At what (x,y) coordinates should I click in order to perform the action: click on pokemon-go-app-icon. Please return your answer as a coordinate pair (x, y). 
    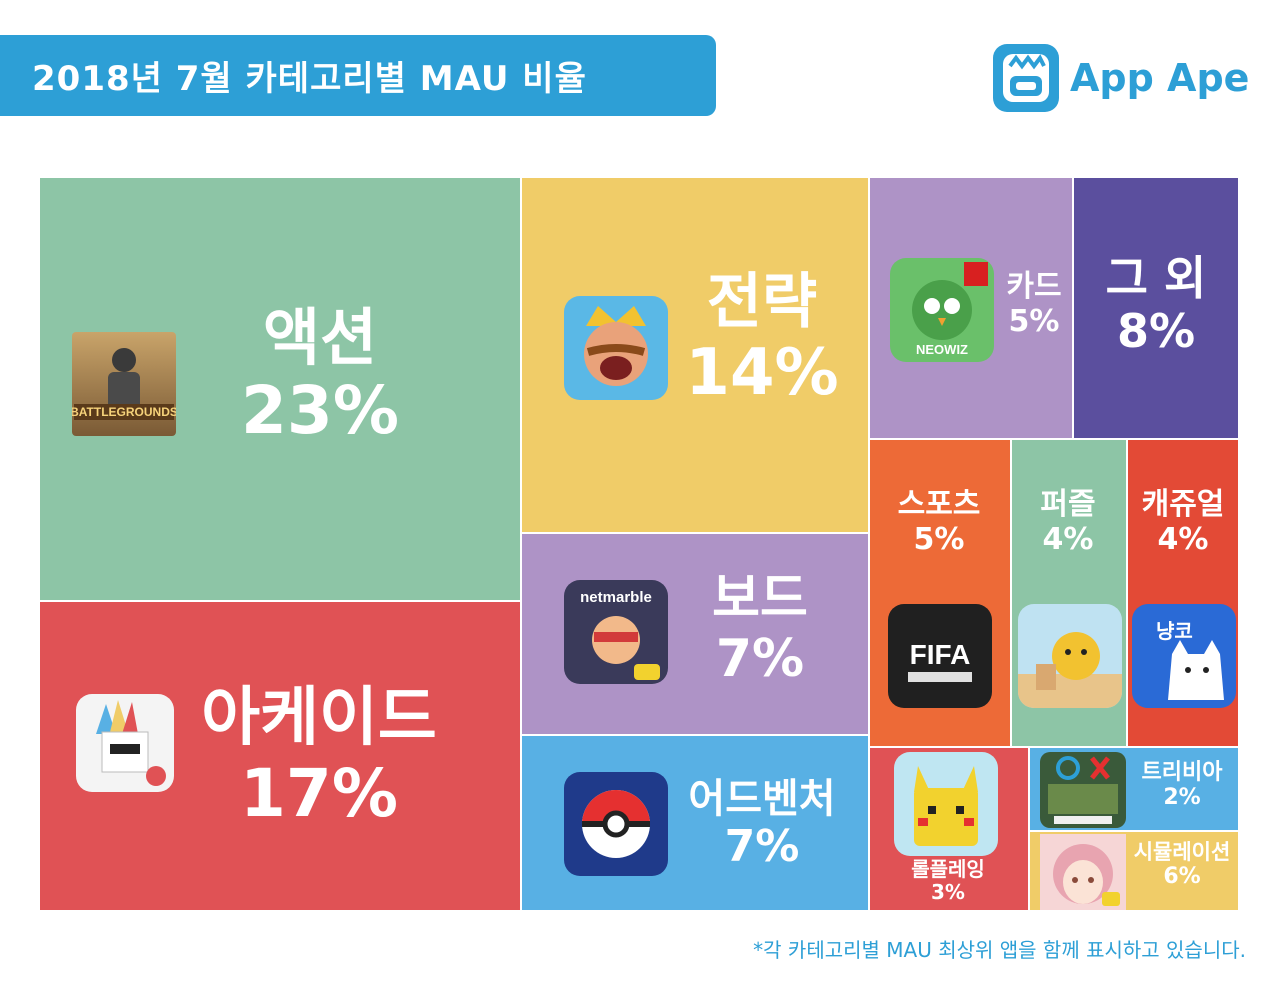
    Looking at the image, I should click on (616, 824).